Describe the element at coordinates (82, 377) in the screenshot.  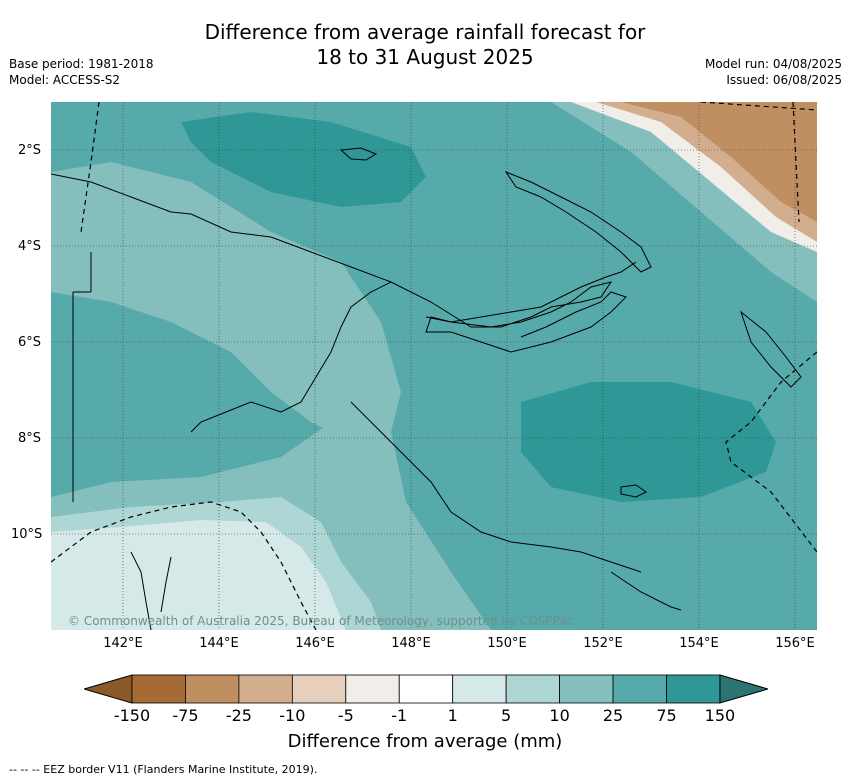
I see `border-line` at that location.